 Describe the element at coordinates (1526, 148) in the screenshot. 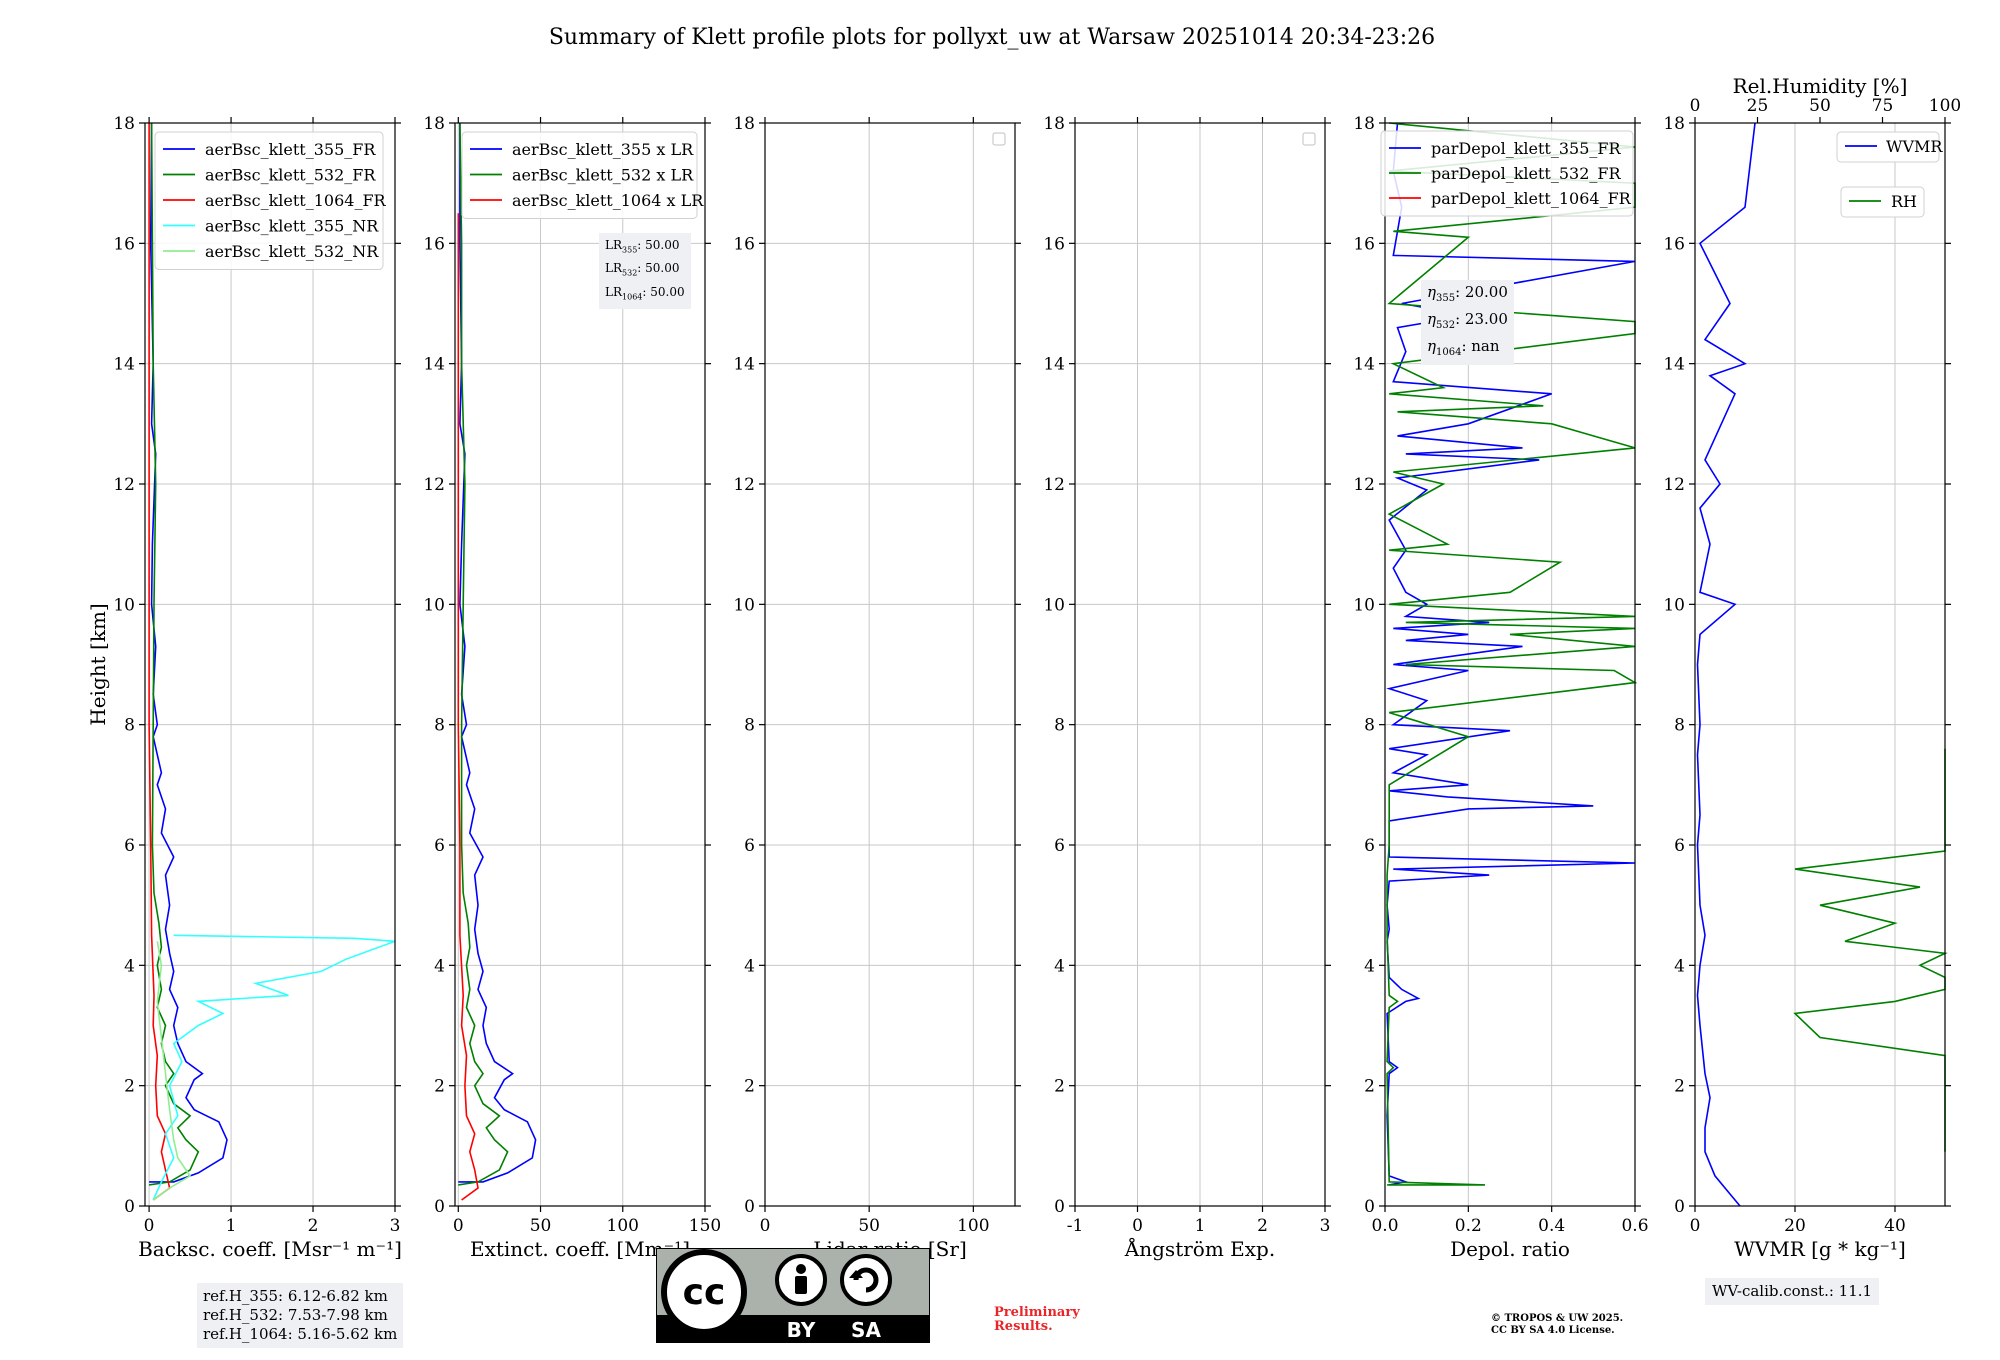

I see `legend-entry: parDepol_klett_355_FR` at that location.